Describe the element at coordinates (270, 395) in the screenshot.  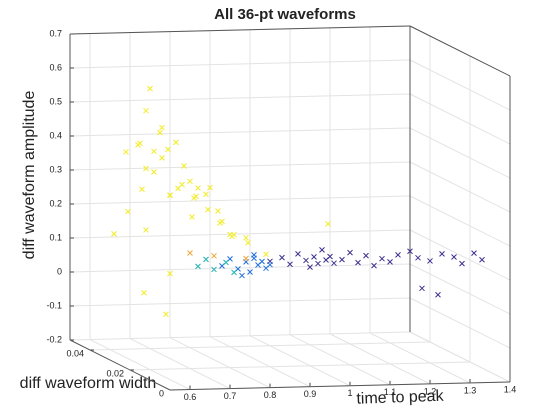
I see `x-tick-label: 0.8` at that location.